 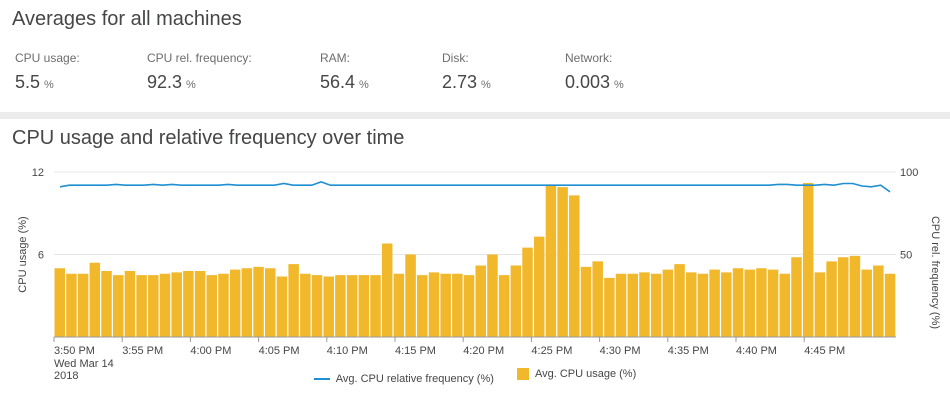 What do you see at coordinates (338, 82) in the screenshot?
I see `metric-value: 56.4` at bounding box center [338, 82].